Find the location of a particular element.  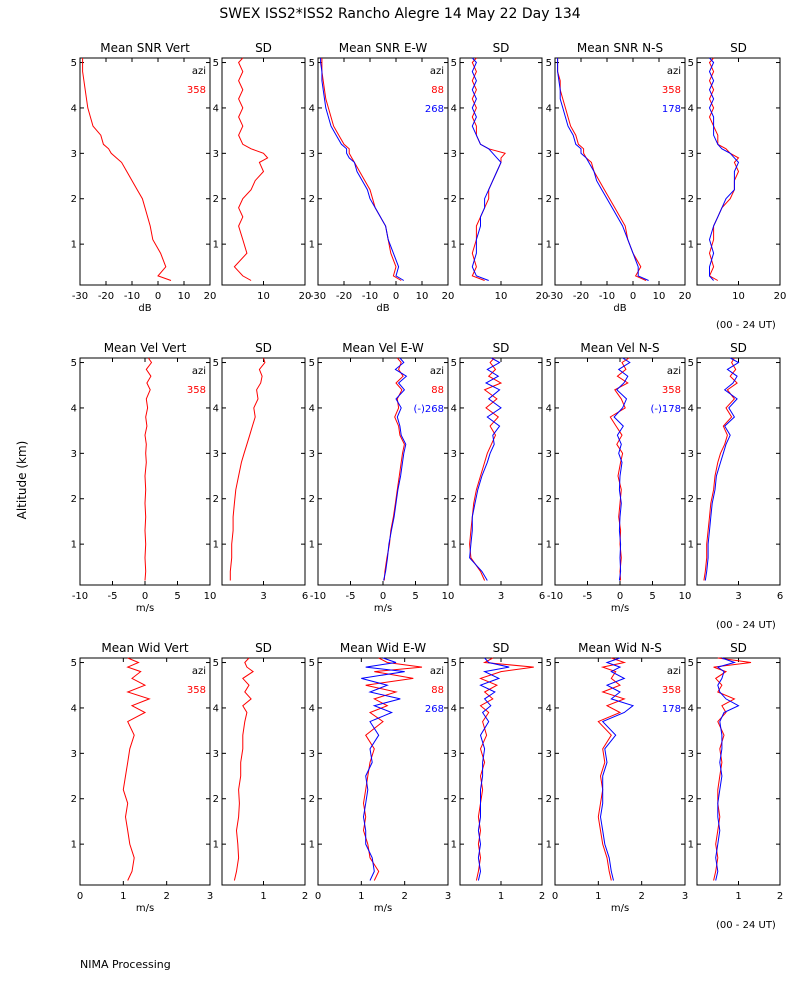

panel-wid-ew: Mean Wid E-W 1 2 3 4 5 0 1 2 3 m/s azi 88 268 is located at coordinates (380, 777).